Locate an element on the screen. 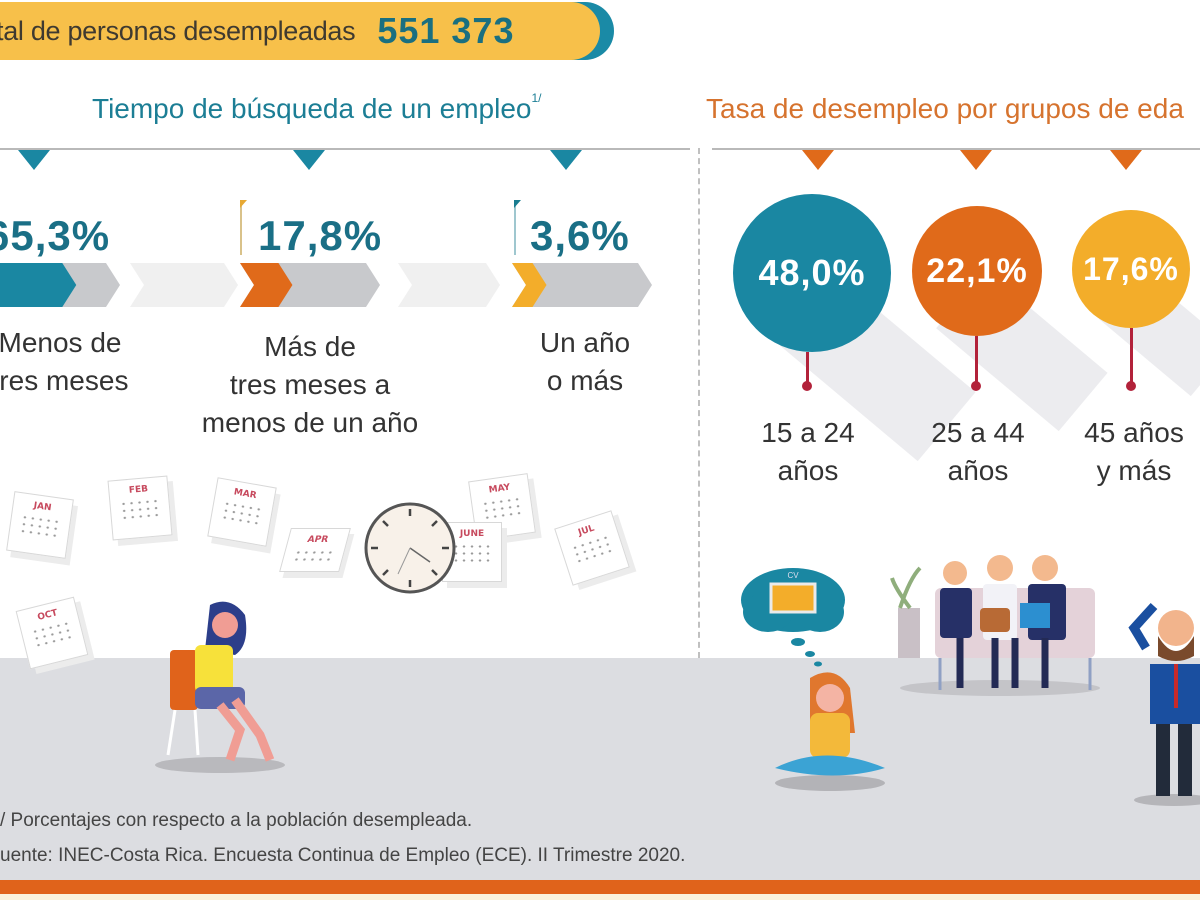 This screenshot has height=900, width=1200. calendar-month: JUL is located at coordinates (586, 531).